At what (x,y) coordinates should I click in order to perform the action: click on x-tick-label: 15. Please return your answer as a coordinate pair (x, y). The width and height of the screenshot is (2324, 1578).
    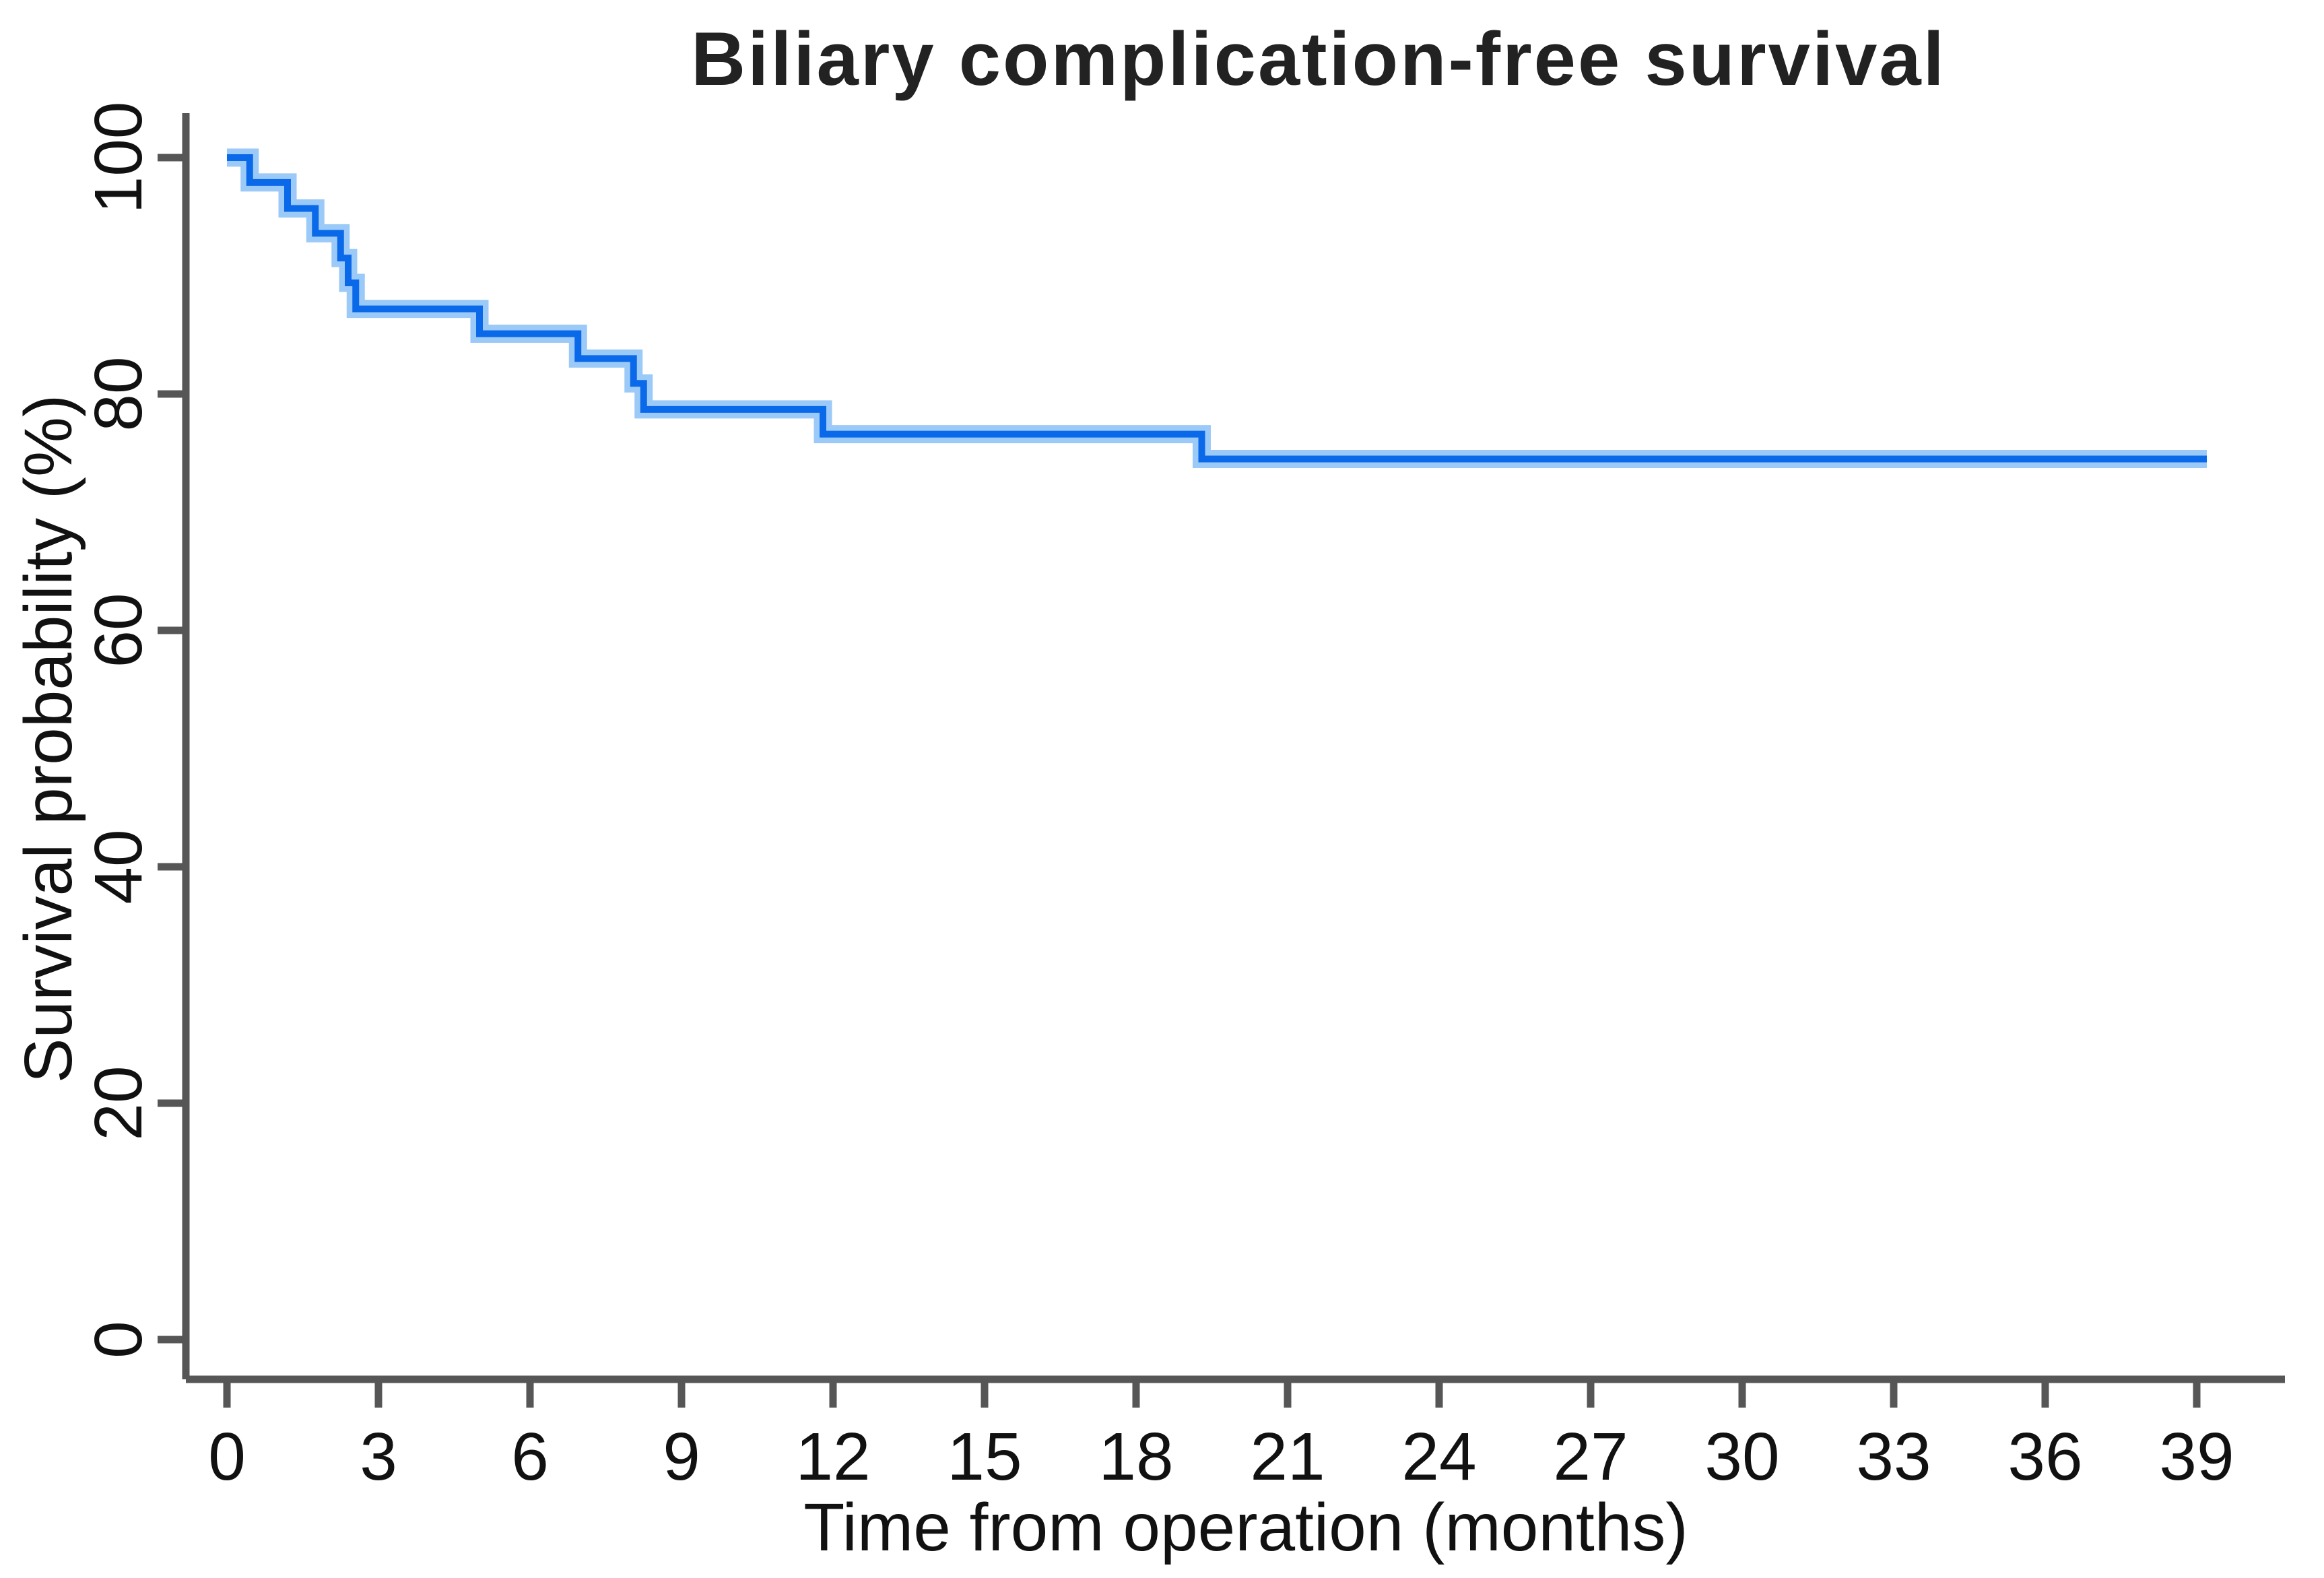
    Looking at the image, I should click on (985, 1457).